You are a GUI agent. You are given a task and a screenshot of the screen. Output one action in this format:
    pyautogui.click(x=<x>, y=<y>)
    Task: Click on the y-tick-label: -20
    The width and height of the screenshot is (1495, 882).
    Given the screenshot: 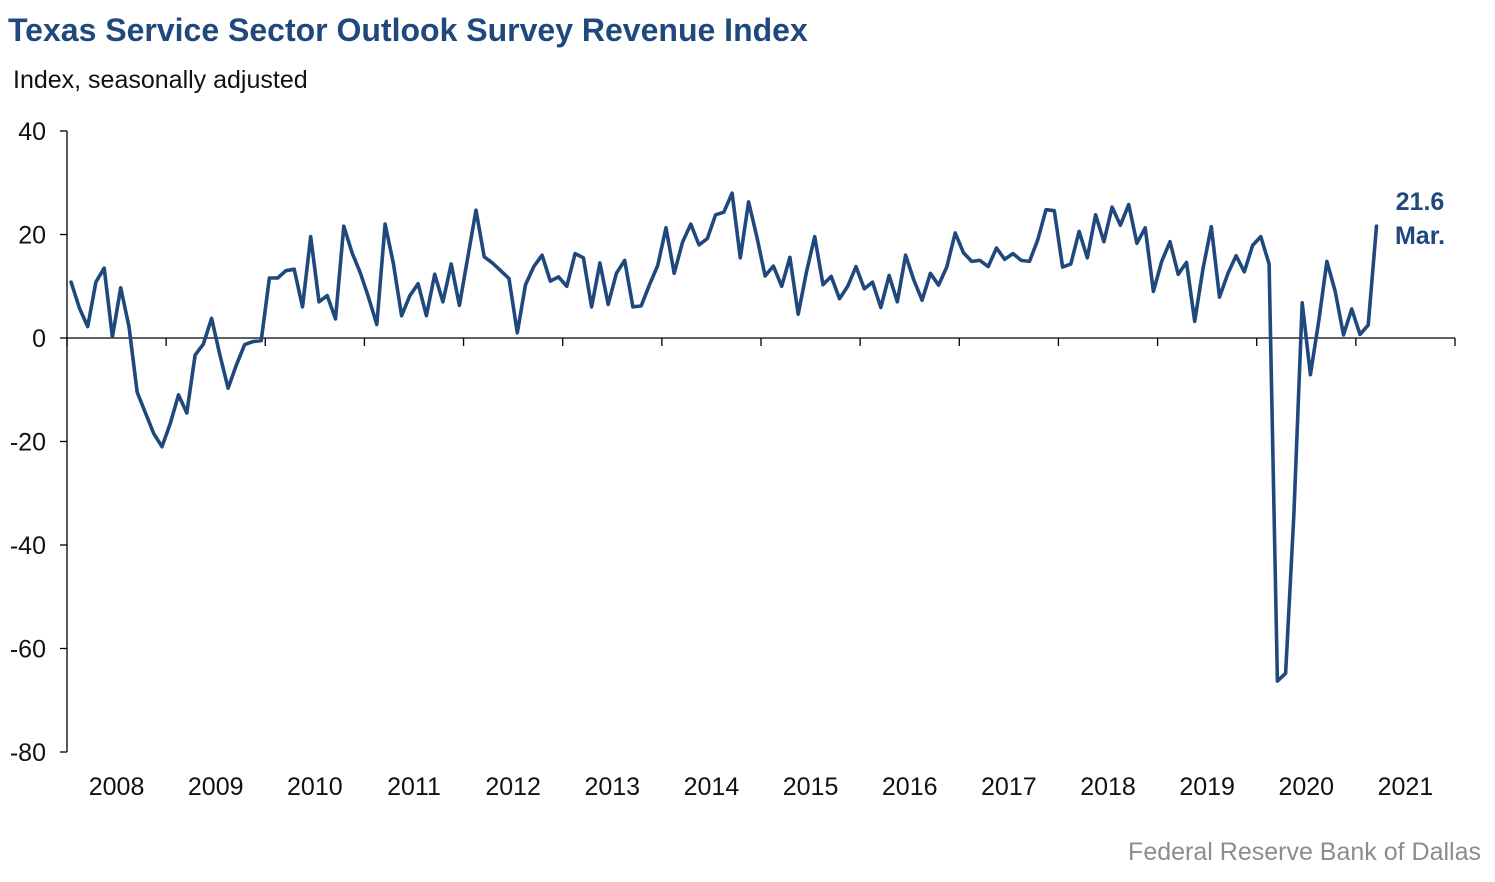 What is the action you would take?
    pyautogui.click(x=28, y=443)
    